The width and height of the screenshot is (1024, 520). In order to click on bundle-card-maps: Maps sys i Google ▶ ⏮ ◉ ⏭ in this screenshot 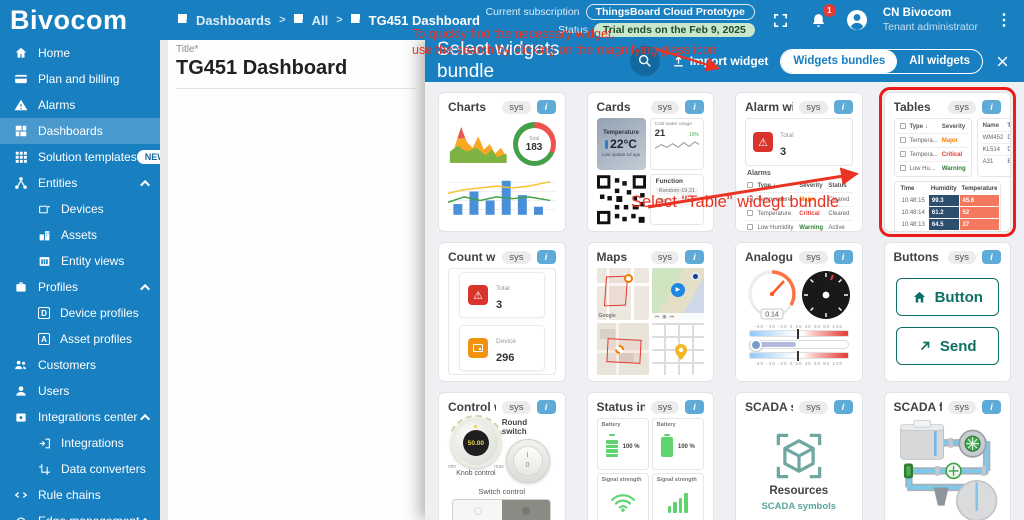, I will do `click(650, 312)`.